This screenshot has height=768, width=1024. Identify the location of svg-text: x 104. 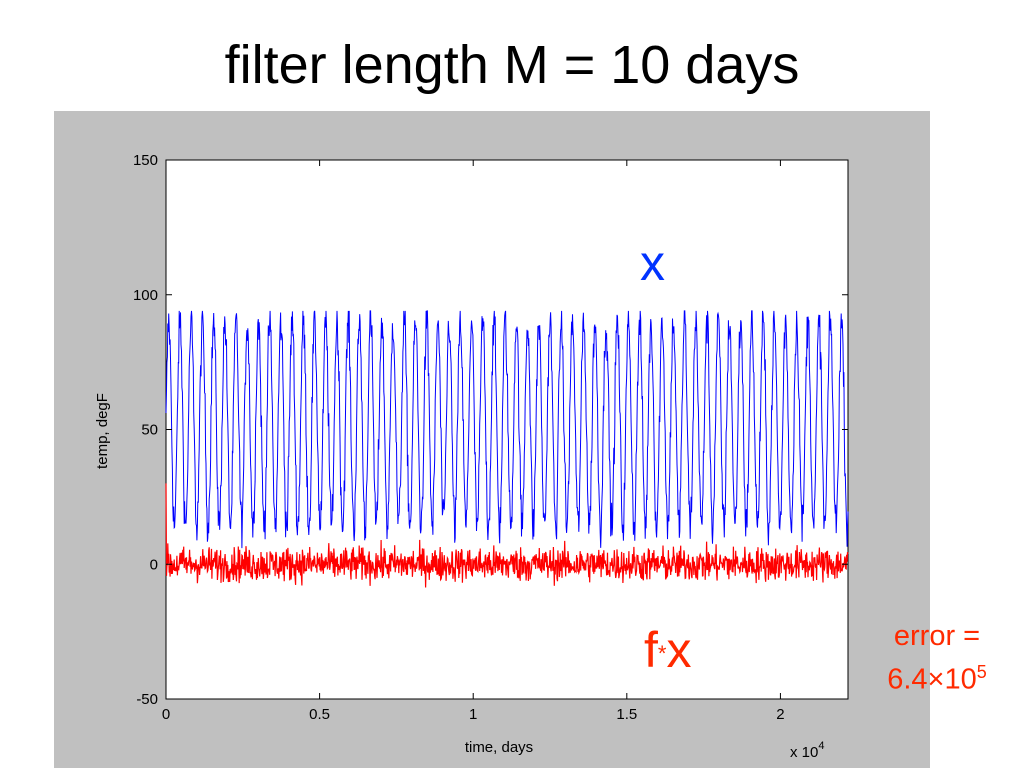
(807, 750).